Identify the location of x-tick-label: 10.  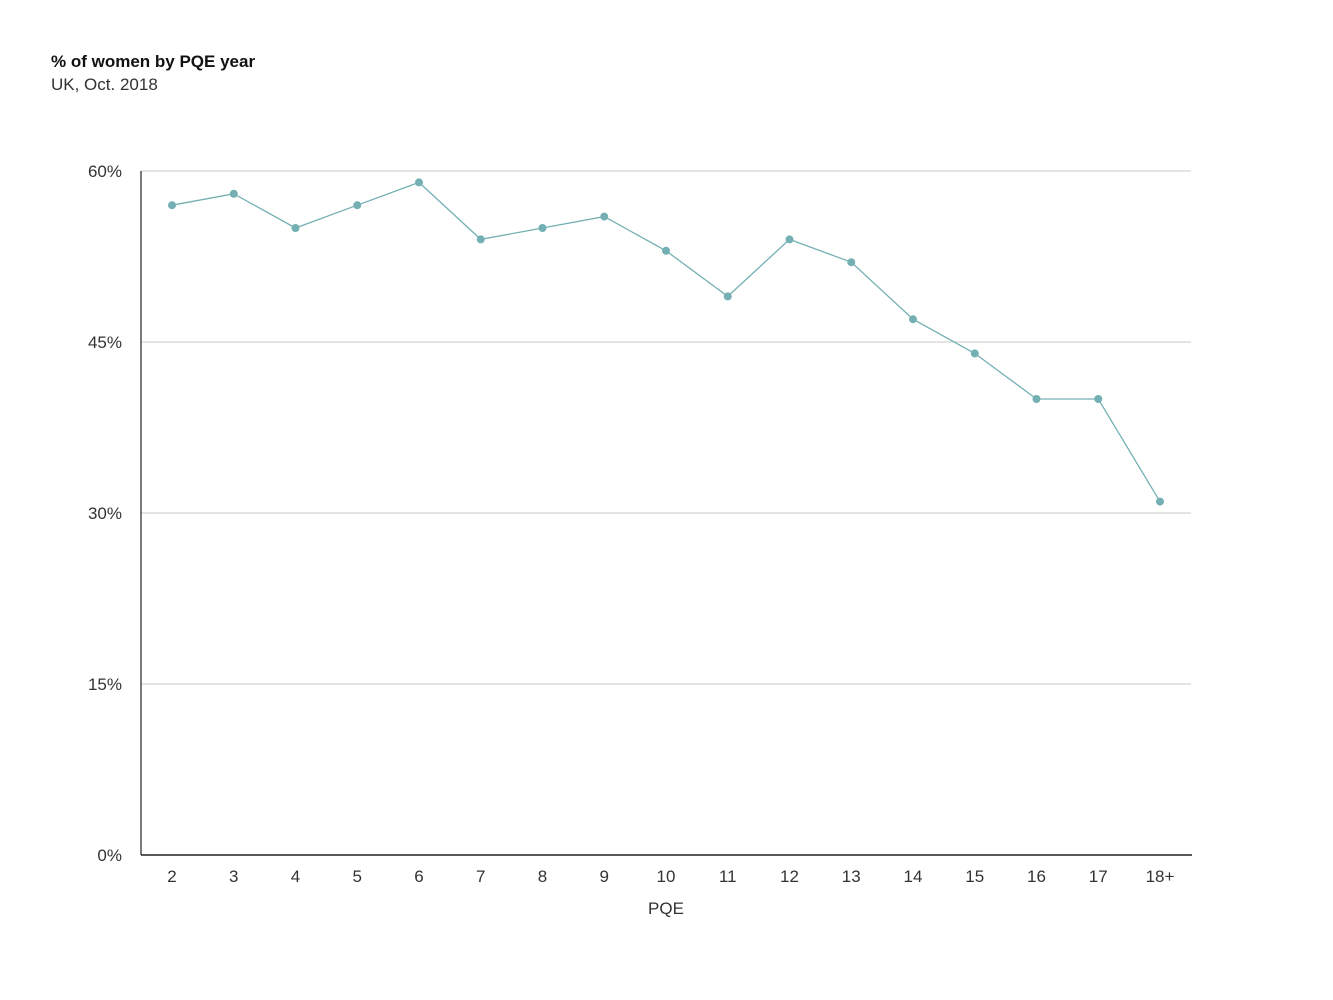
(666, 876).